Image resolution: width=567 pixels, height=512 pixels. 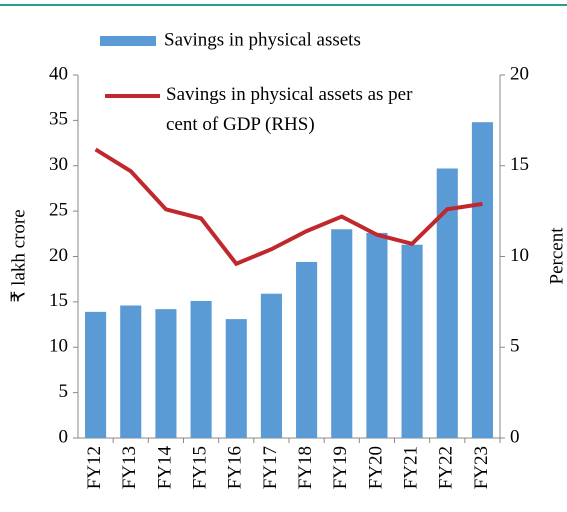 What do you see at coordinates (58, 300) in the screenshot?
I see `y-tick-label: 15` at bounding box center [58, 300].